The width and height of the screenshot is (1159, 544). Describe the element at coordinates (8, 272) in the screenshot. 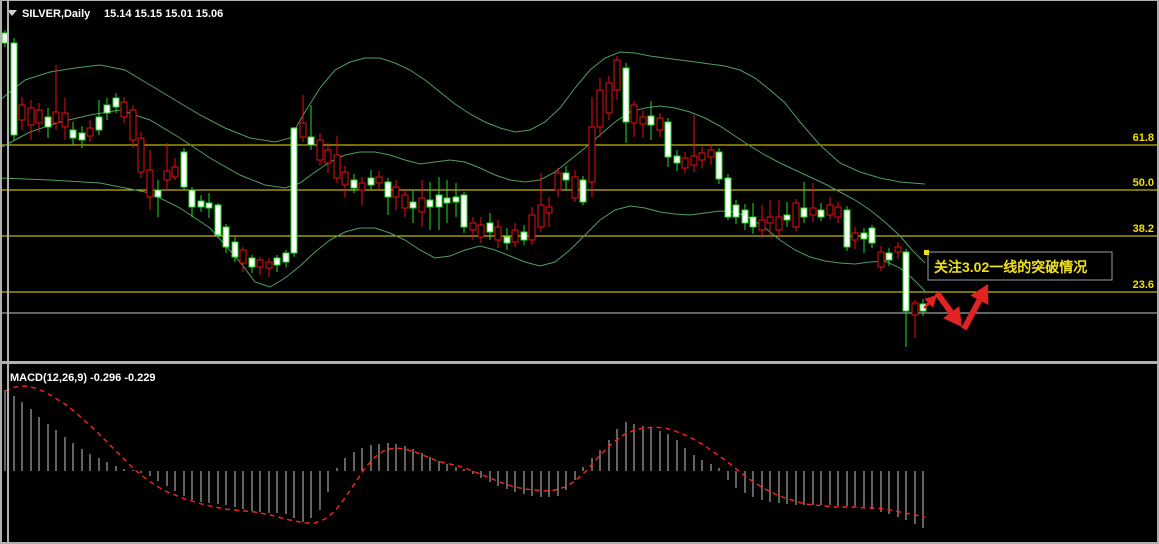

I see `frame-left-inner-edge` at that location.